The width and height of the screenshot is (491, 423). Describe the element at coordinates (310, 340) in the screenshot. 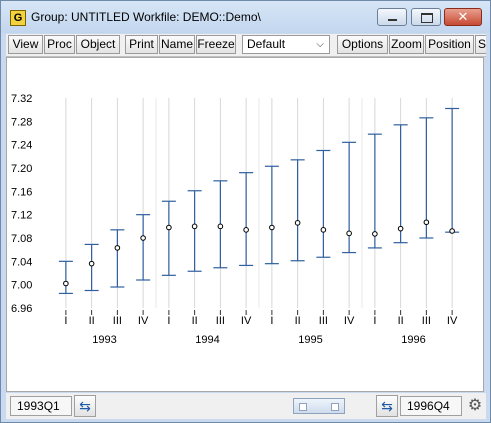

I see `year-label: 1995` at that location.